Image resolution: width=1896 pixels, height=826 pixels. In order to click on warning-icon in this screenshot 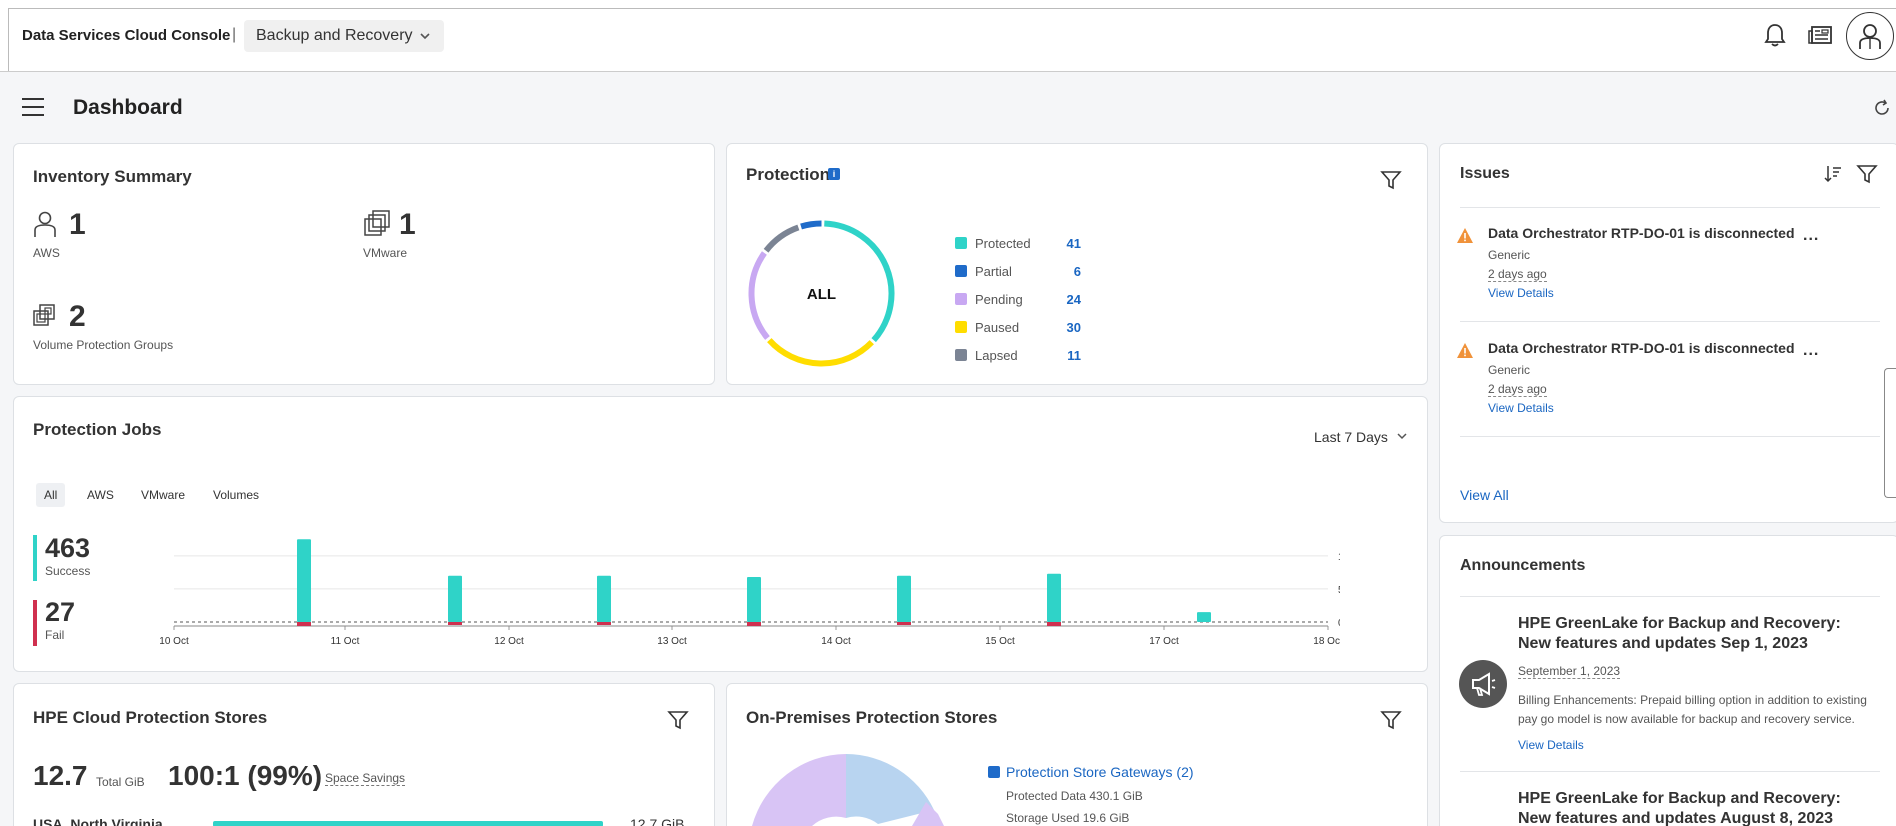, I will do `click(1465, 350)`.